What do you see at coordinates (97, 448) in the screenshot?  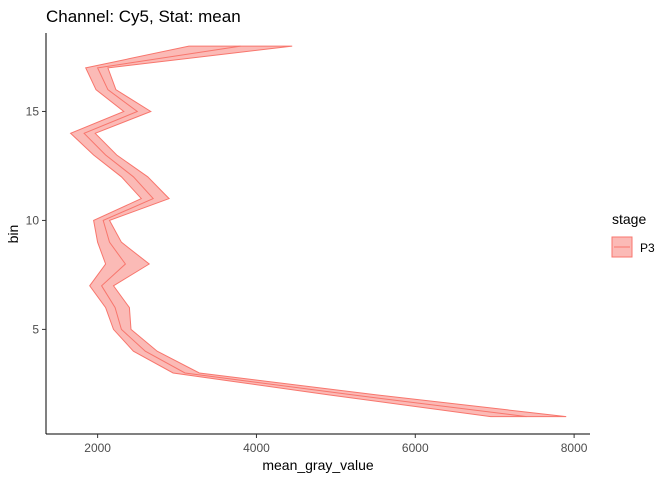 I see `x-tick-label: 2000` at bounding box center [97, 448].